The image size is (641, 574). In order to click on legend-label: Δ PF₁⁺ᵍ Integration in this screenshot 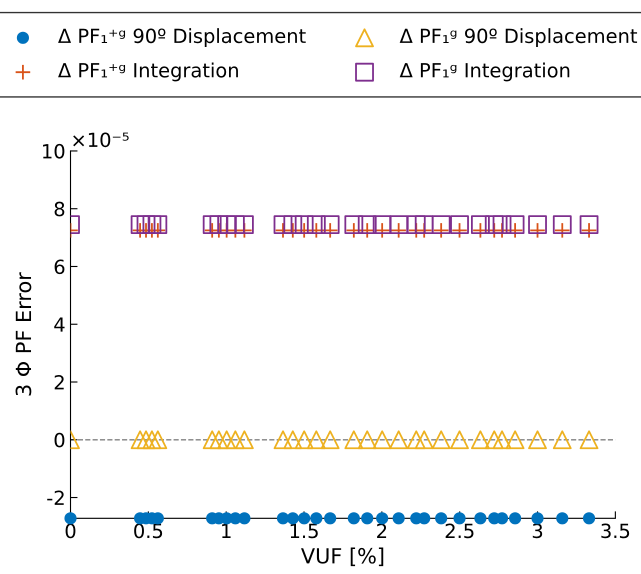, I will do `click(148, 72)`.